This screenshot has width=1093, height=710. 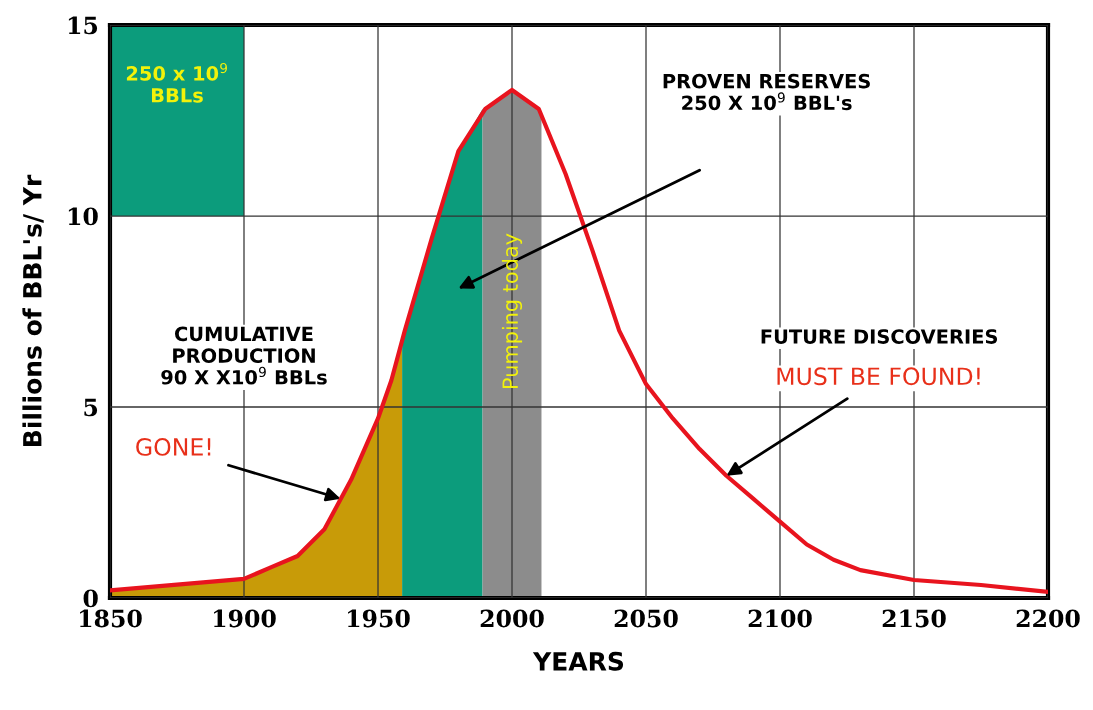 What do you see at coordinates (878, 376) in the screenshot?
I see `annotation: MUST BE FOUND!` at bounding box center [878, 376].